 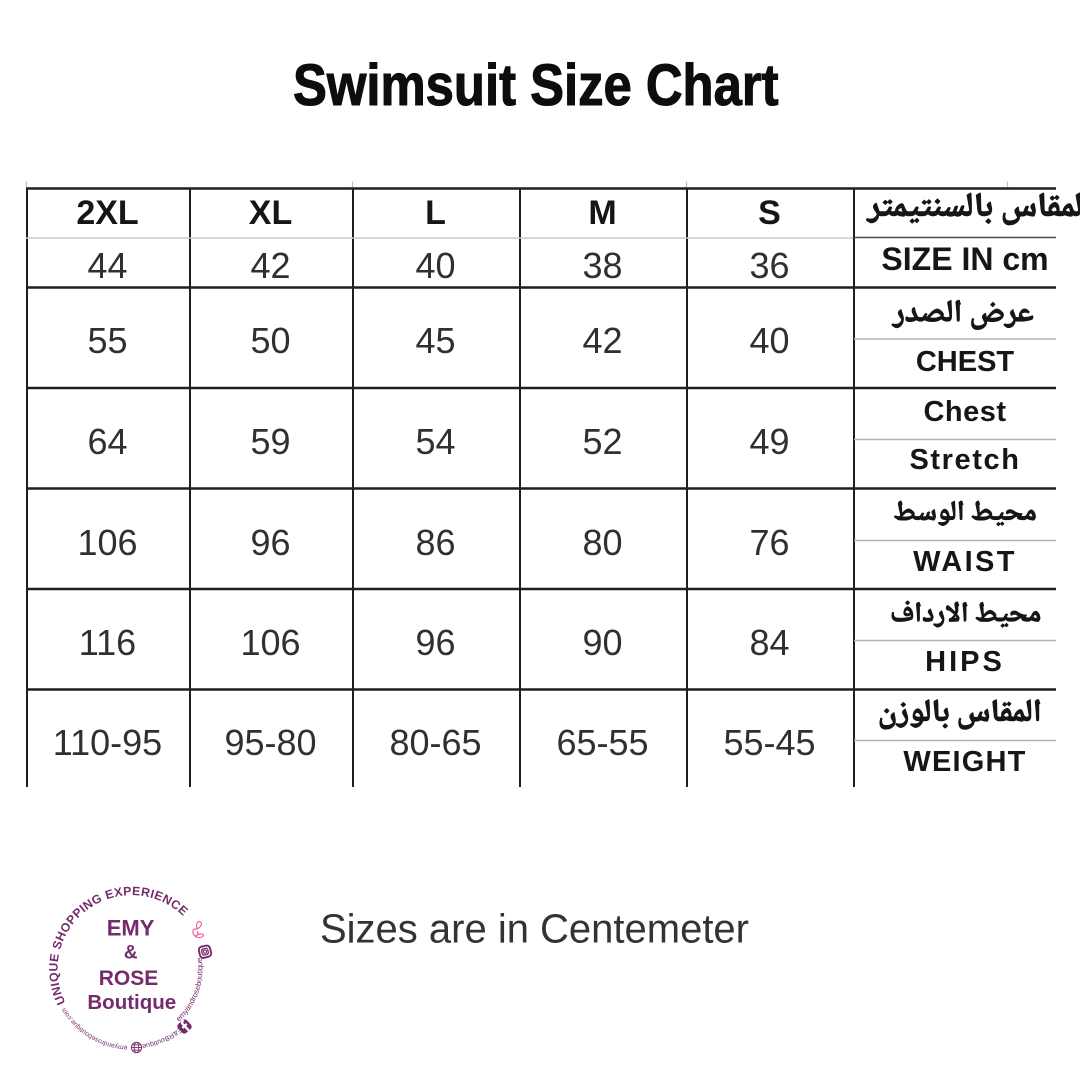 What do you see at coordinates (129, 978) in the screenshot?
I see `svg-text: ROSE` at bounding box center [129, 978].